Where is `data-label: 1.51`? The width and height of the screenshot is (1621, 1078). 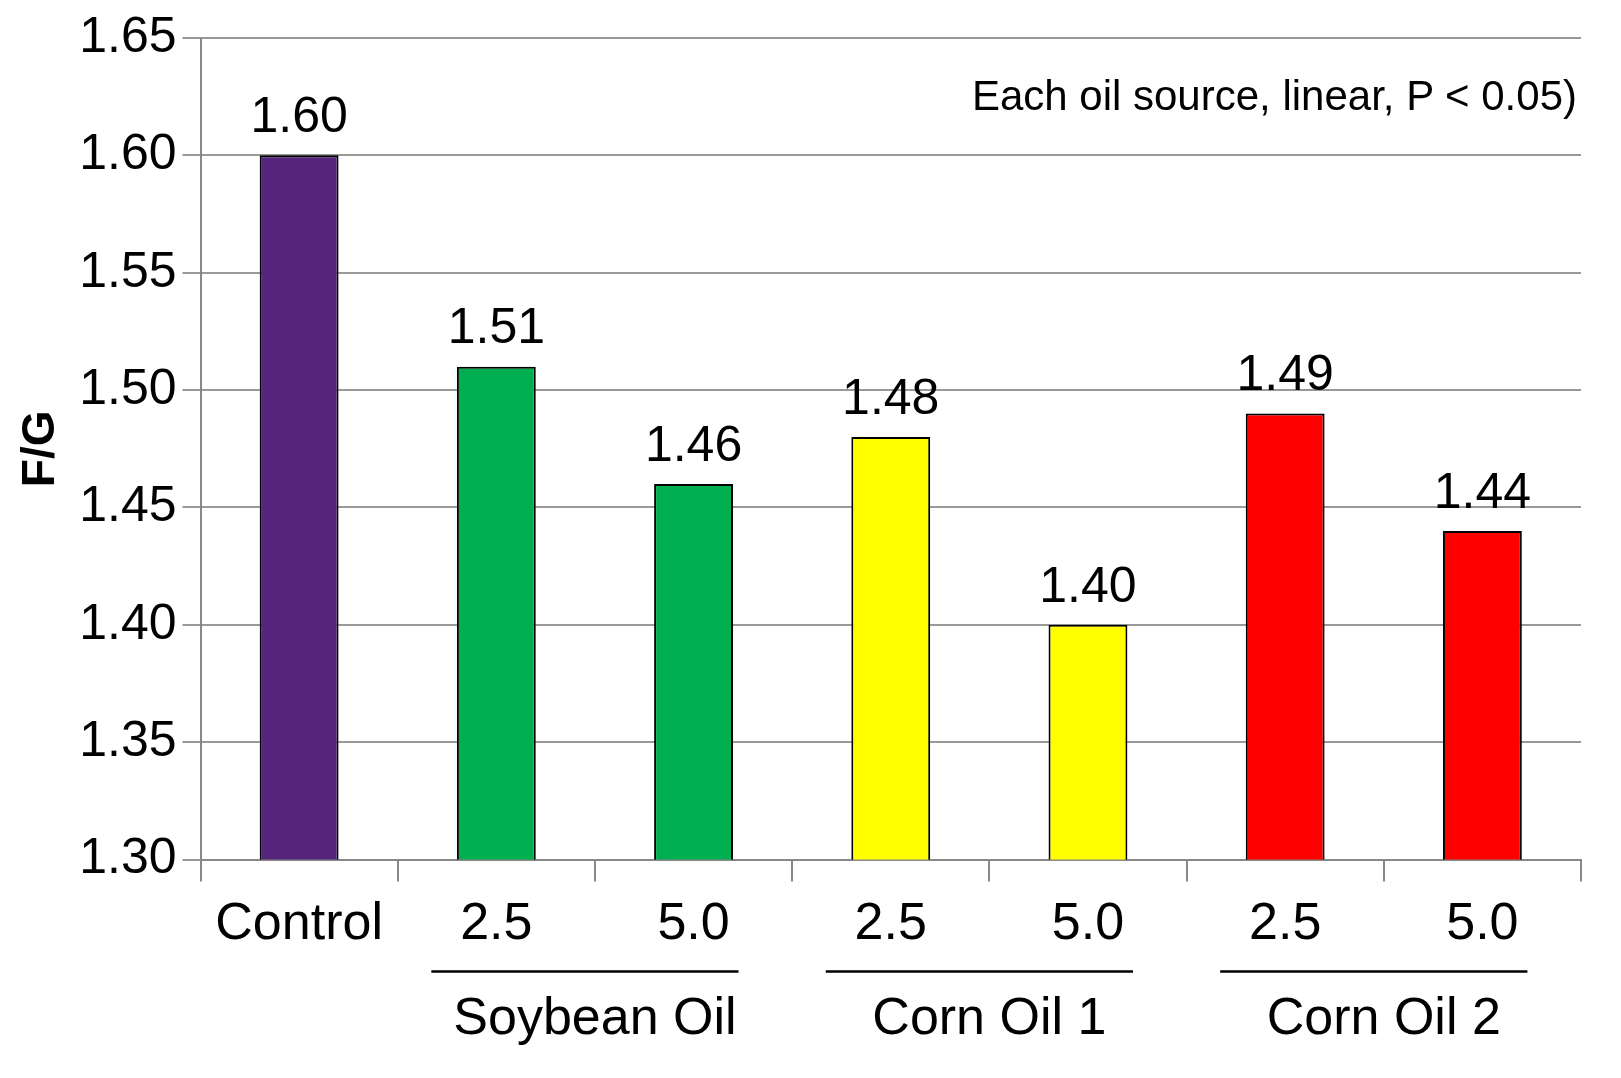 data-label: 1.51 is located at coordinates (496, 326).